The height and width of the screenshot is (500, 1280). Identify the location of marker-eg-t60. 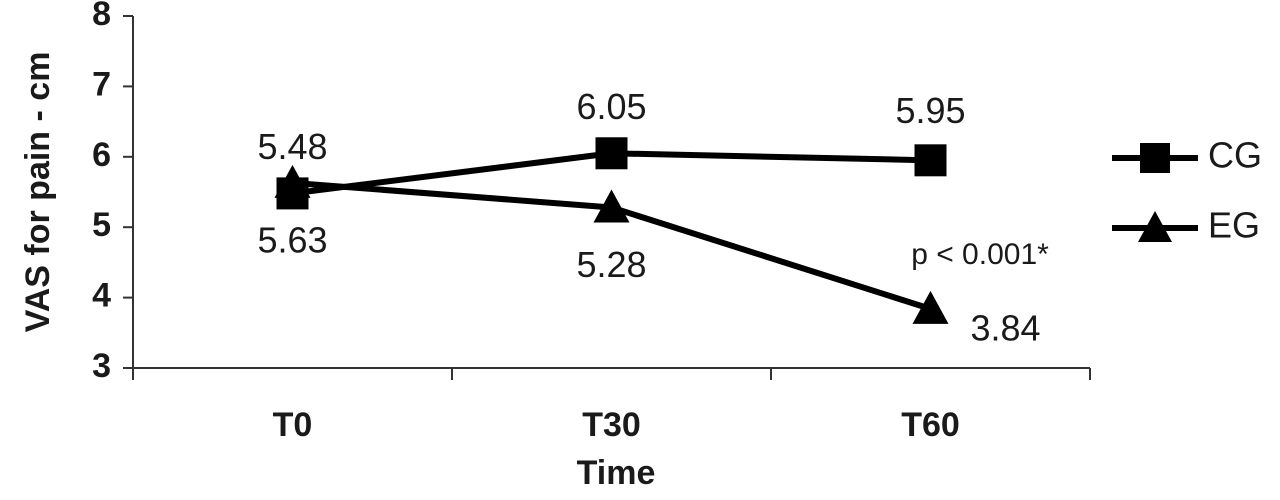
(930, 307).